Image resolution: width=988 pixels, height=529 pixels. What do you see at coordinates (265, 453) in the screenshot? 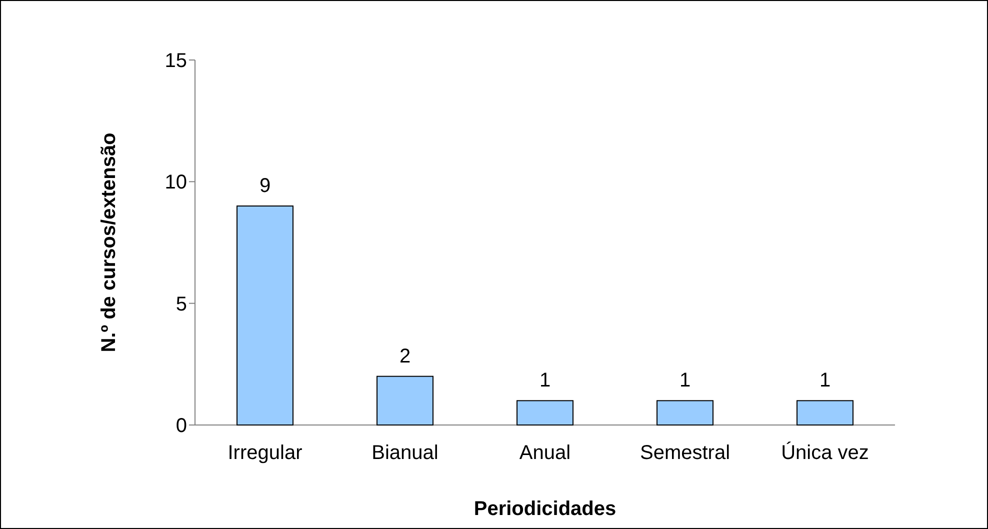
I see `x-tick-label: Irregular` at bounding box center [265, 453].